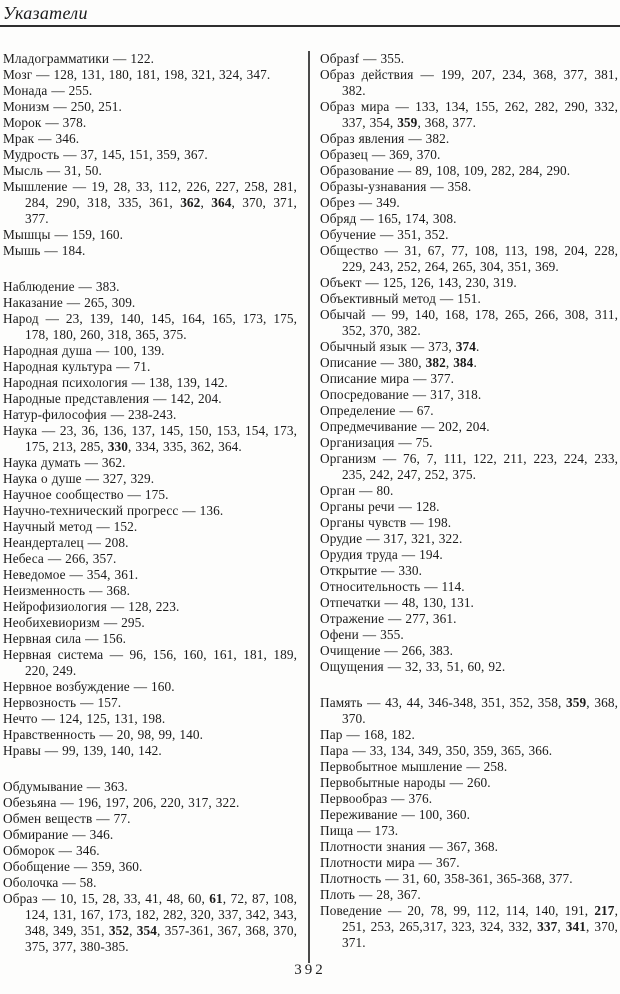 The image size is (620, 994). I want to click on column-divider, so click(309, 507).